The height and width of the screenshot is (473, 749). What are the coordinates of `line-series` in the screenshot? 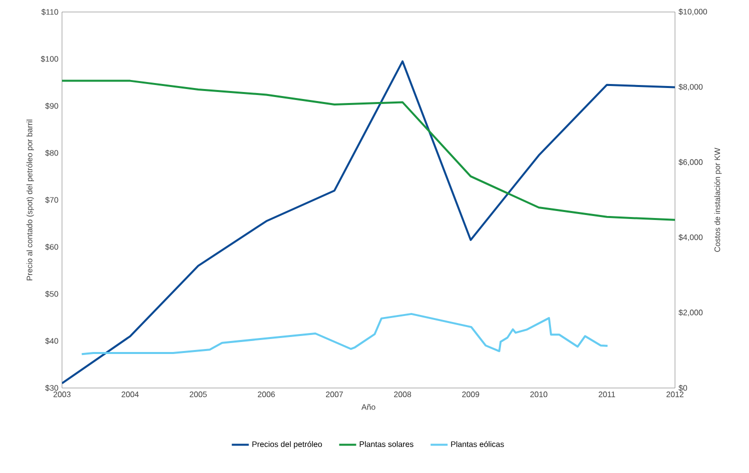 It's located at (344, 334).